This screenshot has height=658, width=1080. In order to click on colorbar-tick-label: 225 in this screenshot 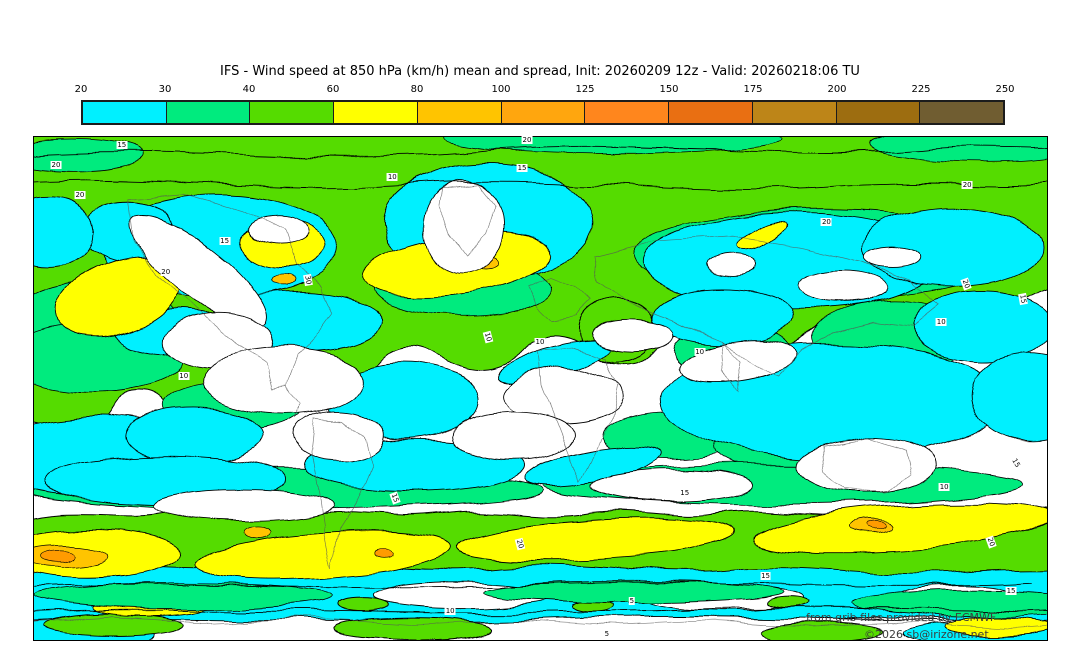, I will do `click(921, 89)`.